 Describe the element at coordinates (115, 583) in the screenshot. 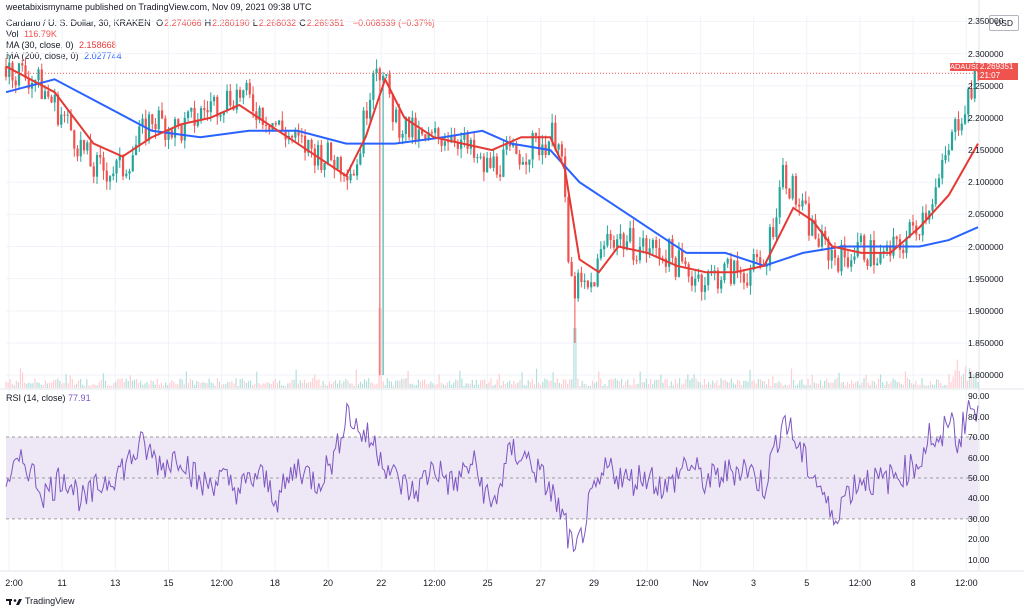

I see `time-axis-label: 13` at that location.